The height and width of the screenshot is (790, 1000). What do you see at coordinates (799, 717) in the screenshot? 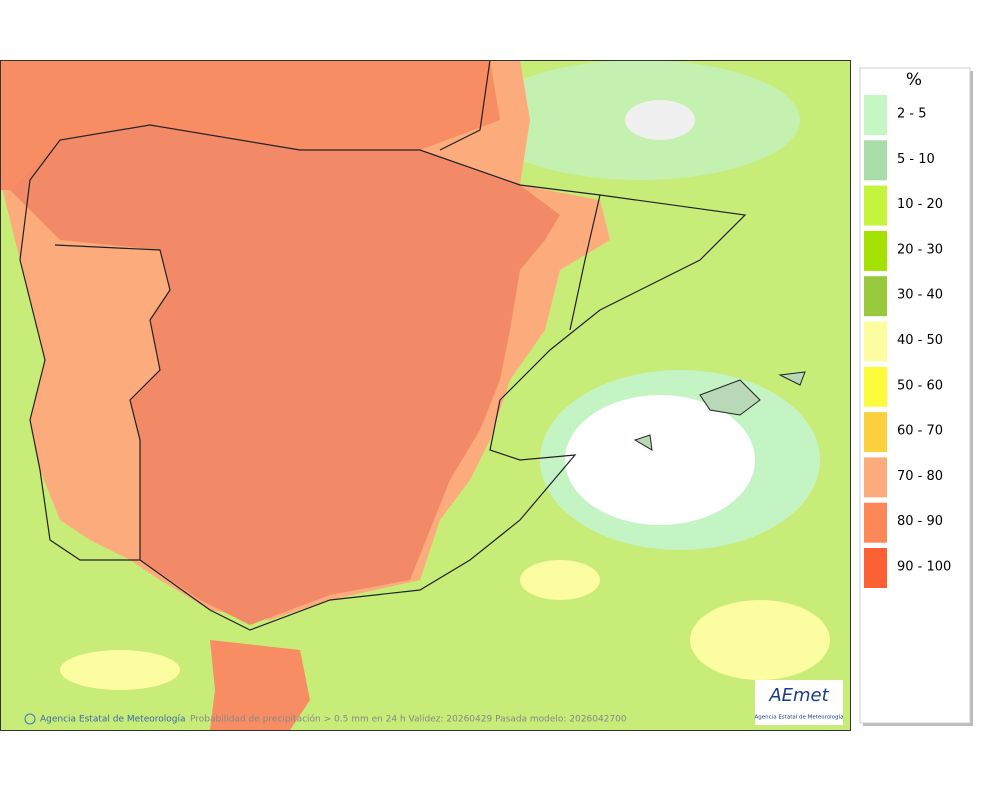
I see `logo-subtitle: Agencia Estatal de Meteorología` at bounding box center [799, 717].